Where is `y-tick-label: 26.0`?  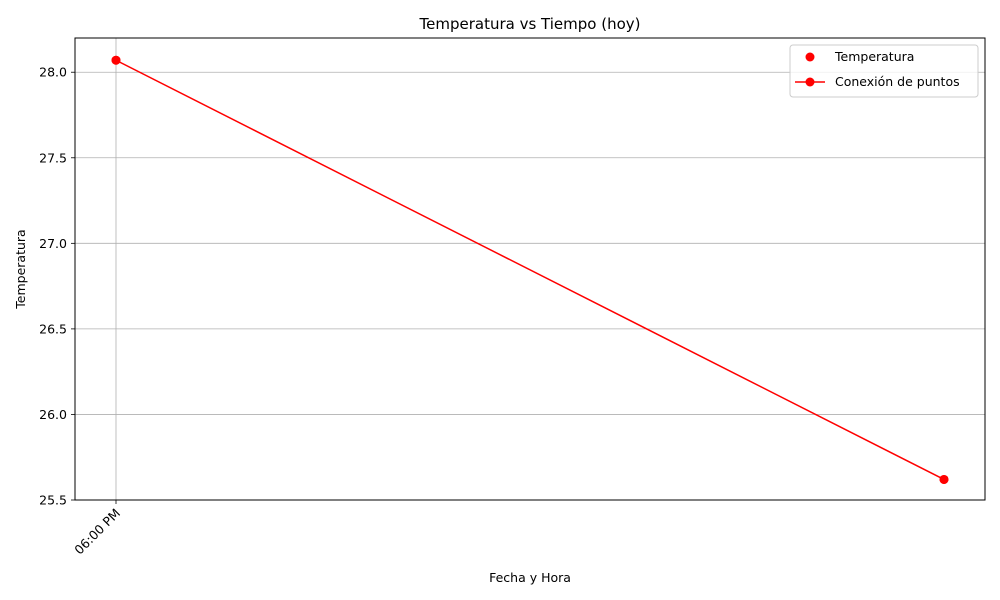 y-tick-label: 26.0 is located at coordinates (53, 414).